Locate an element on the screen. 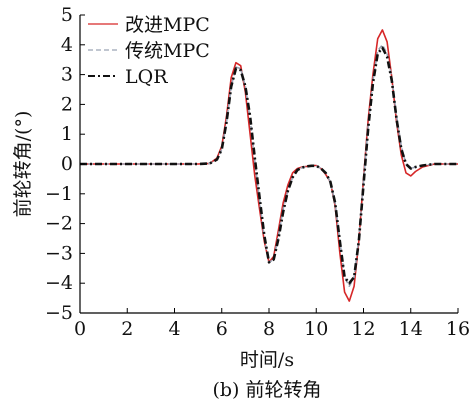 The image size is (472, 407). legend-label-3: LQR is located at coordinates (146, 77).